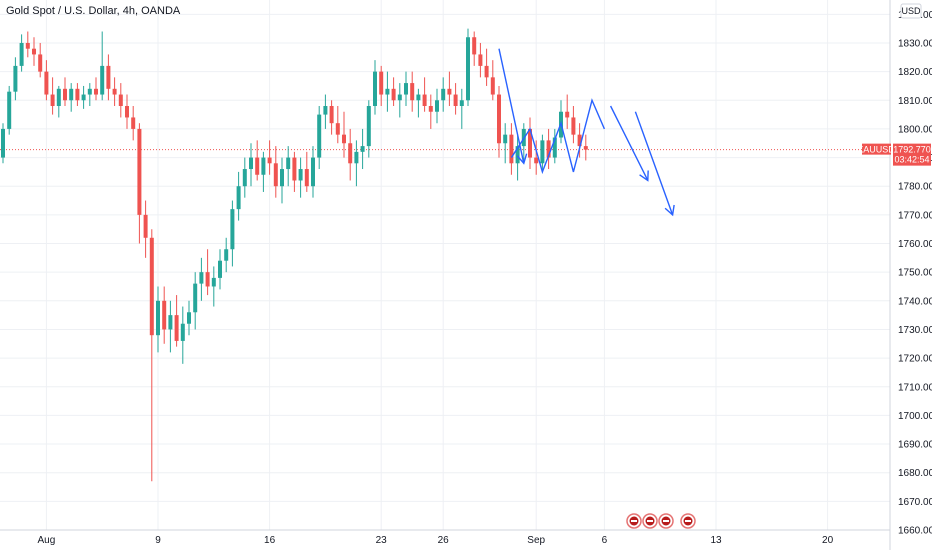 The image size is (932, 550). Describe the element at coordinates (911, 11) in the screenshot. I see `currency-label: USD` at that location.